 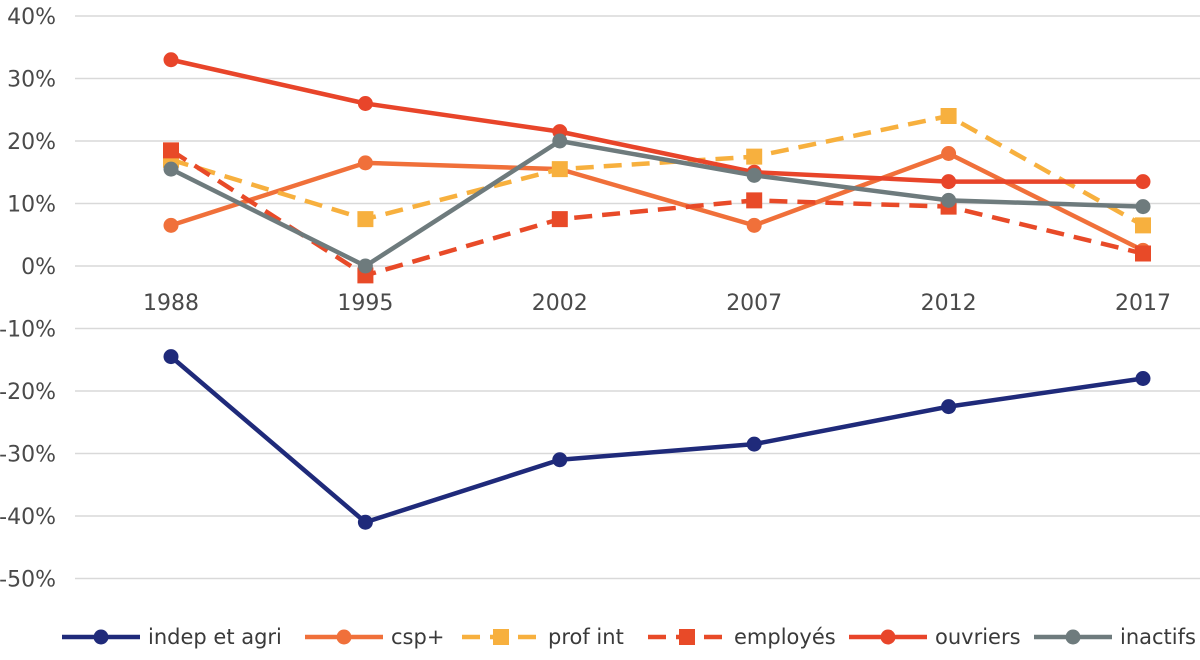 What do you see at coordinates (1143, 303) in the screenshot?
I see `x-tick-label: 2017` at bounding box center [1143, 303].